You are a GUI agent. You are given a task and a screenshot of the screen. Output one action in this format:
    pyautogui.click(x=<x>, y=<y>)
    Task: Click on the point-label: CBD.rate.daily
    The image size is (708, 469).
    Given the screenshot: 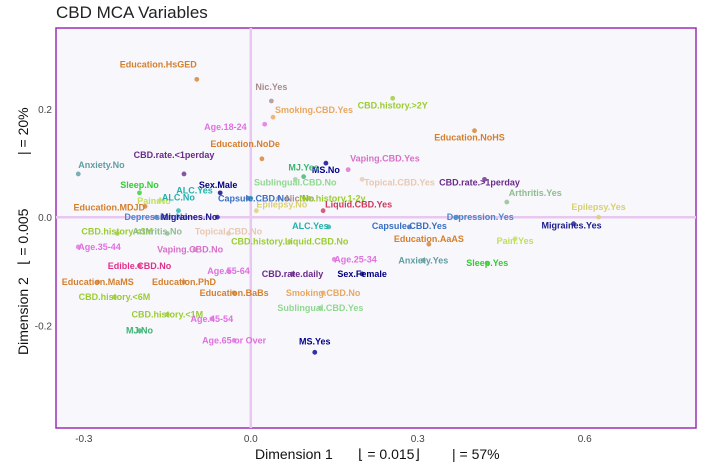 What is the action you would take?
    pyautogui.click(x=293, y=274)
    